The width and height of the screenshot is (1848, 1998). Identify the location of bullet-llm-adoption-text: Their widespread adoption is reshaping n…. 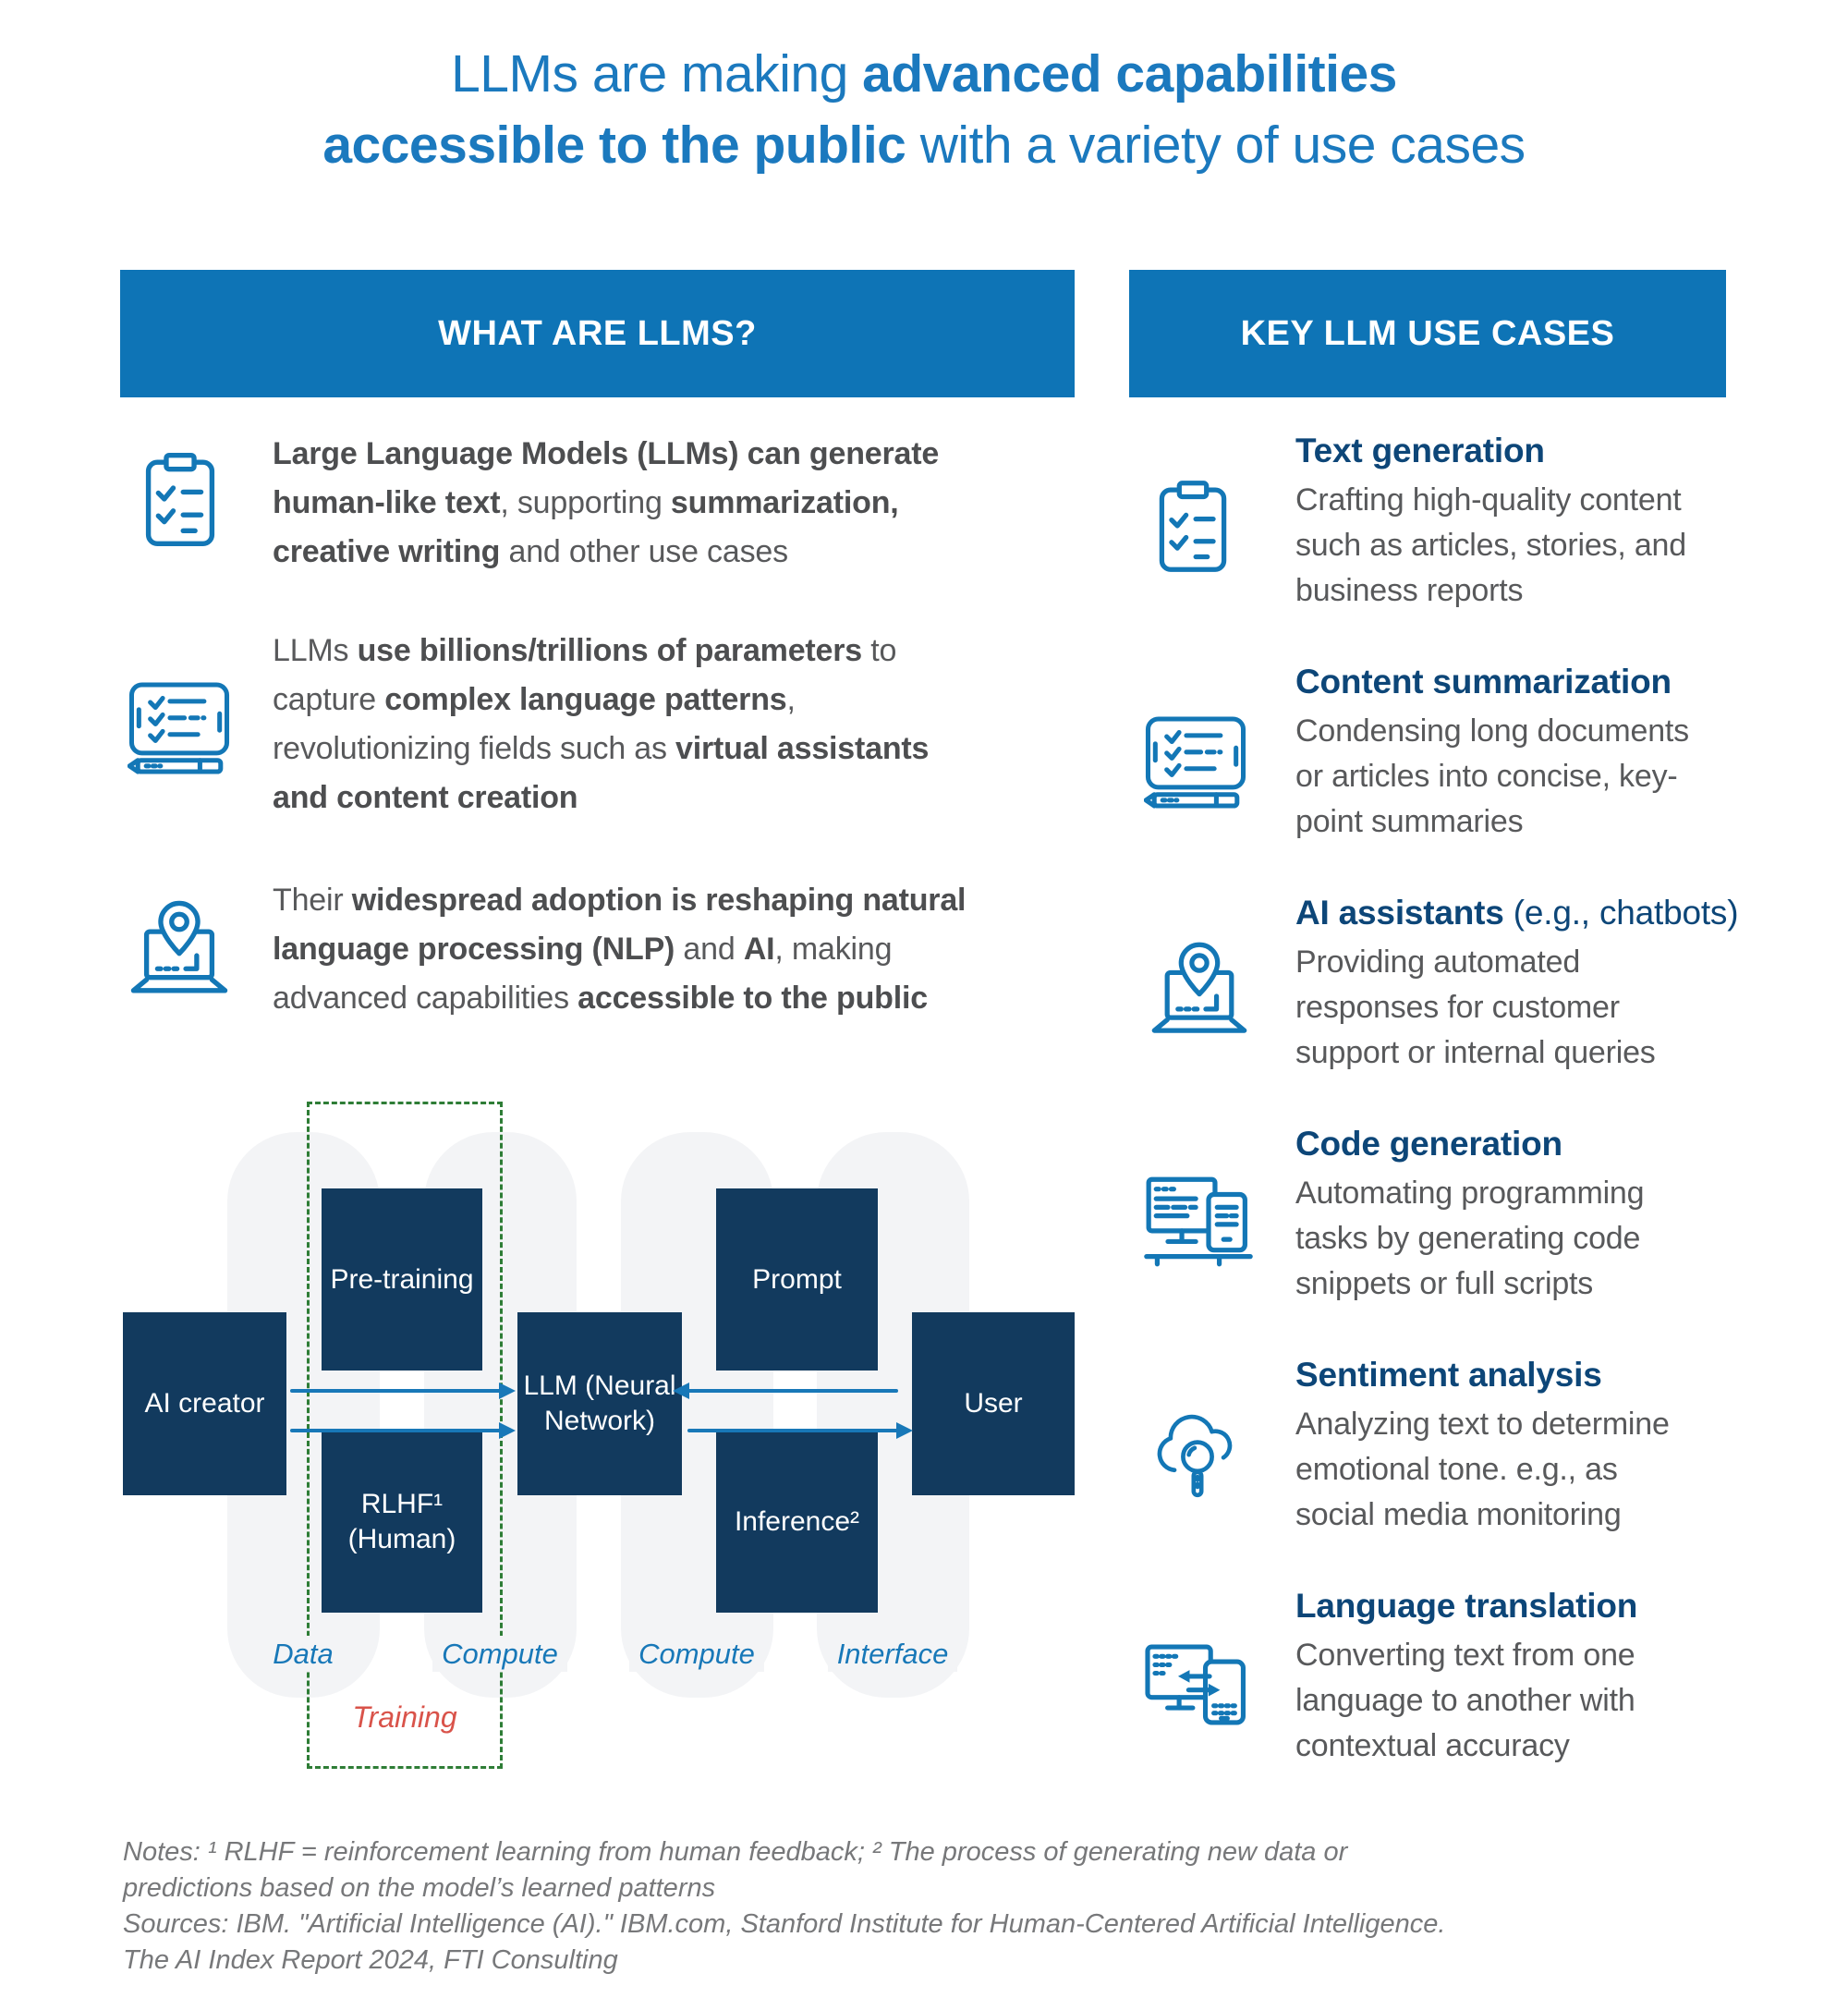
(620, 949).